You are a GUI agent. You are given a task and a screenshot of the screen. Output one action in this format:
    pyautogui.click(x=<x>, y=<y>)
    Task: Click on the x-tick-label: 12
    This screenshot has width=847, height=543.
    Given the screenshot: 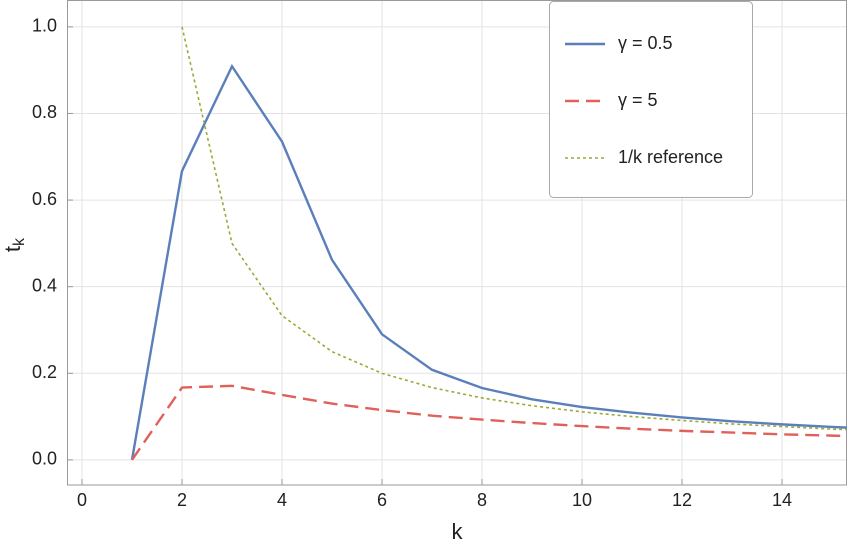 What is the action you would take?
    pyautogui.click(x=682, y=500)
    